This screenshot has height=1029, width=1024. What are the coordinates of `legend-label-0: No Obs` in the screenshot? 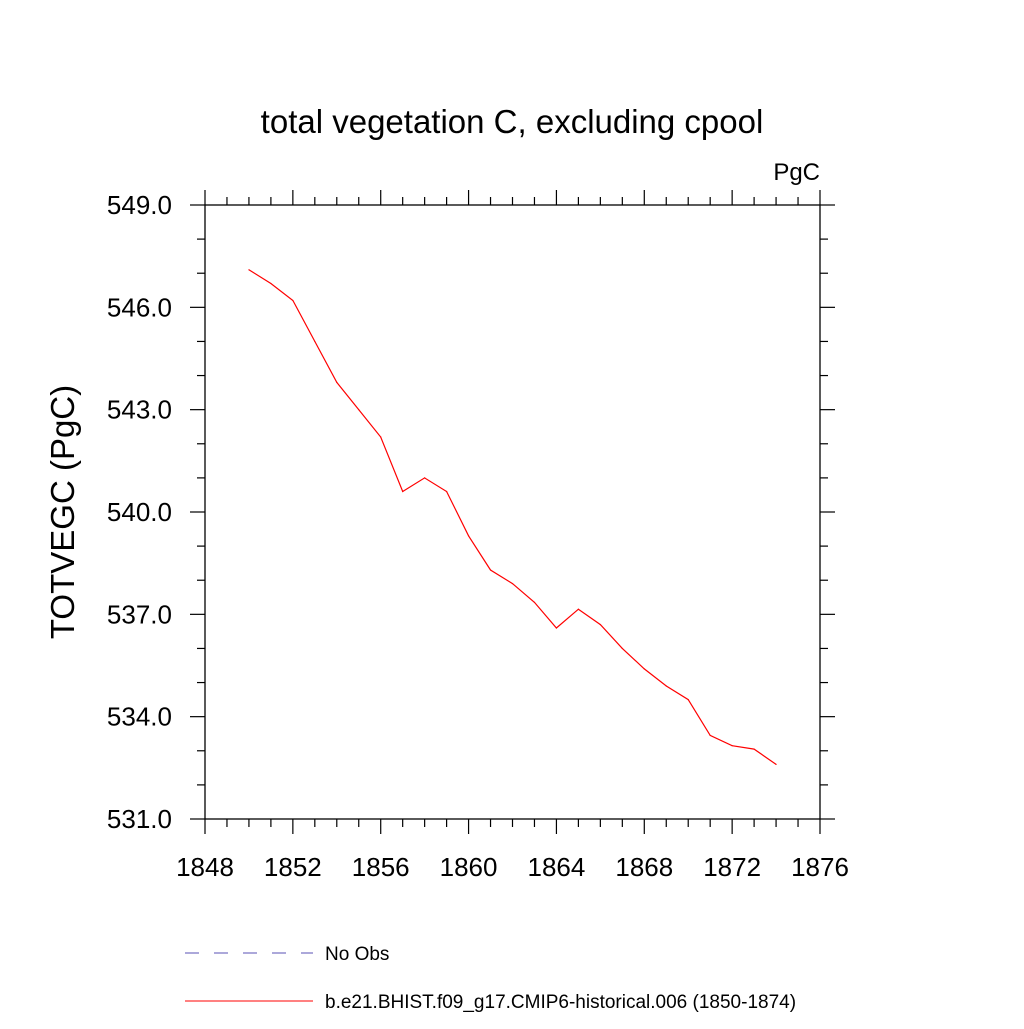 It's located at (357, 954).